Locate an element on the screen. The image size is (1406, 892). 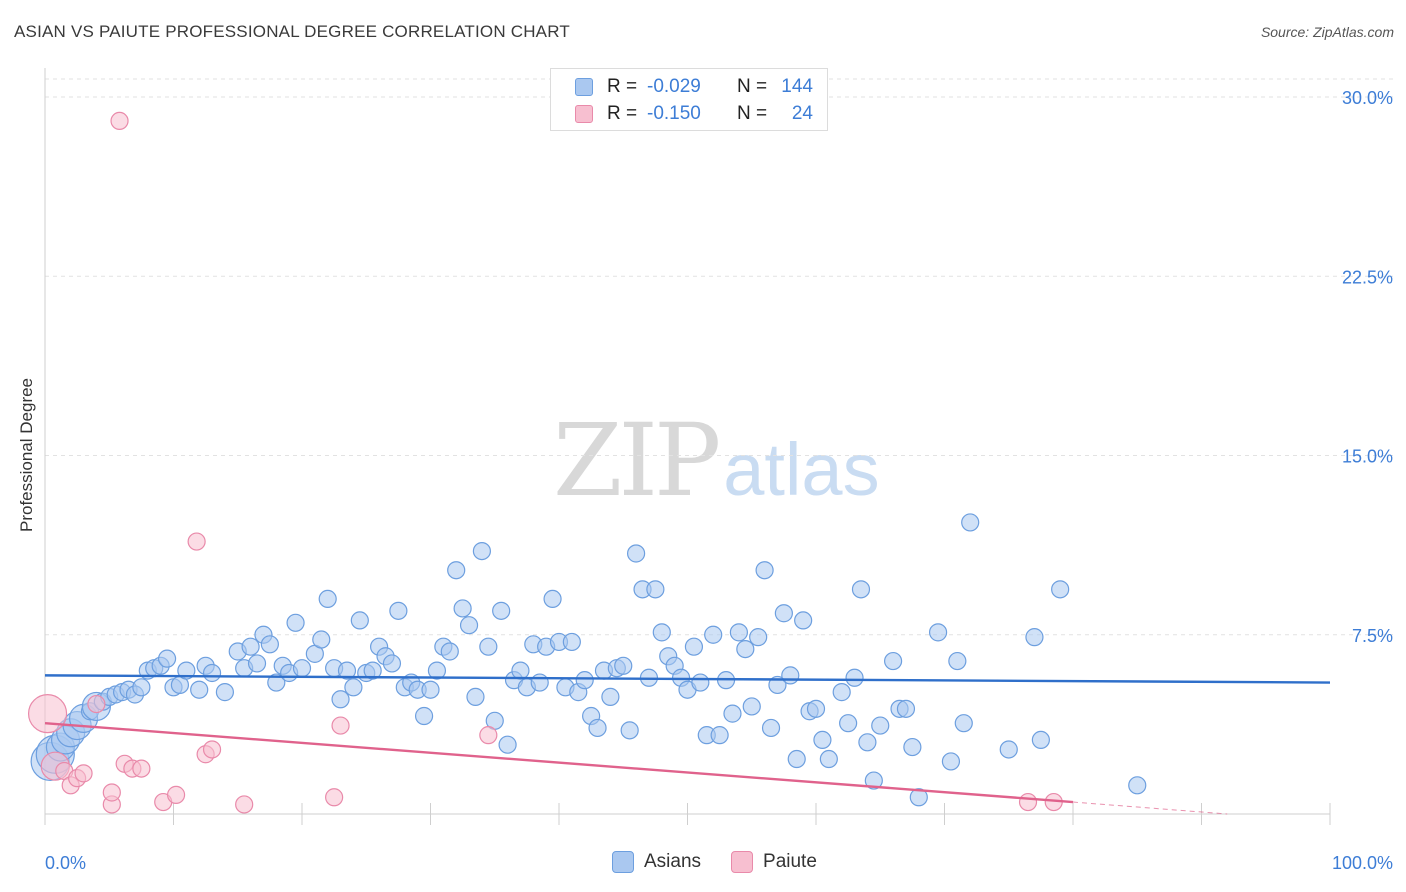
paiute-swatch is located at coordinates (584, 114).